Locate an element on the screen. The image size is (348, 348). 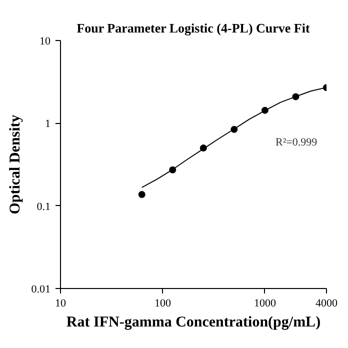
x-tick-label: 100 is located at coordinates (163, 304).